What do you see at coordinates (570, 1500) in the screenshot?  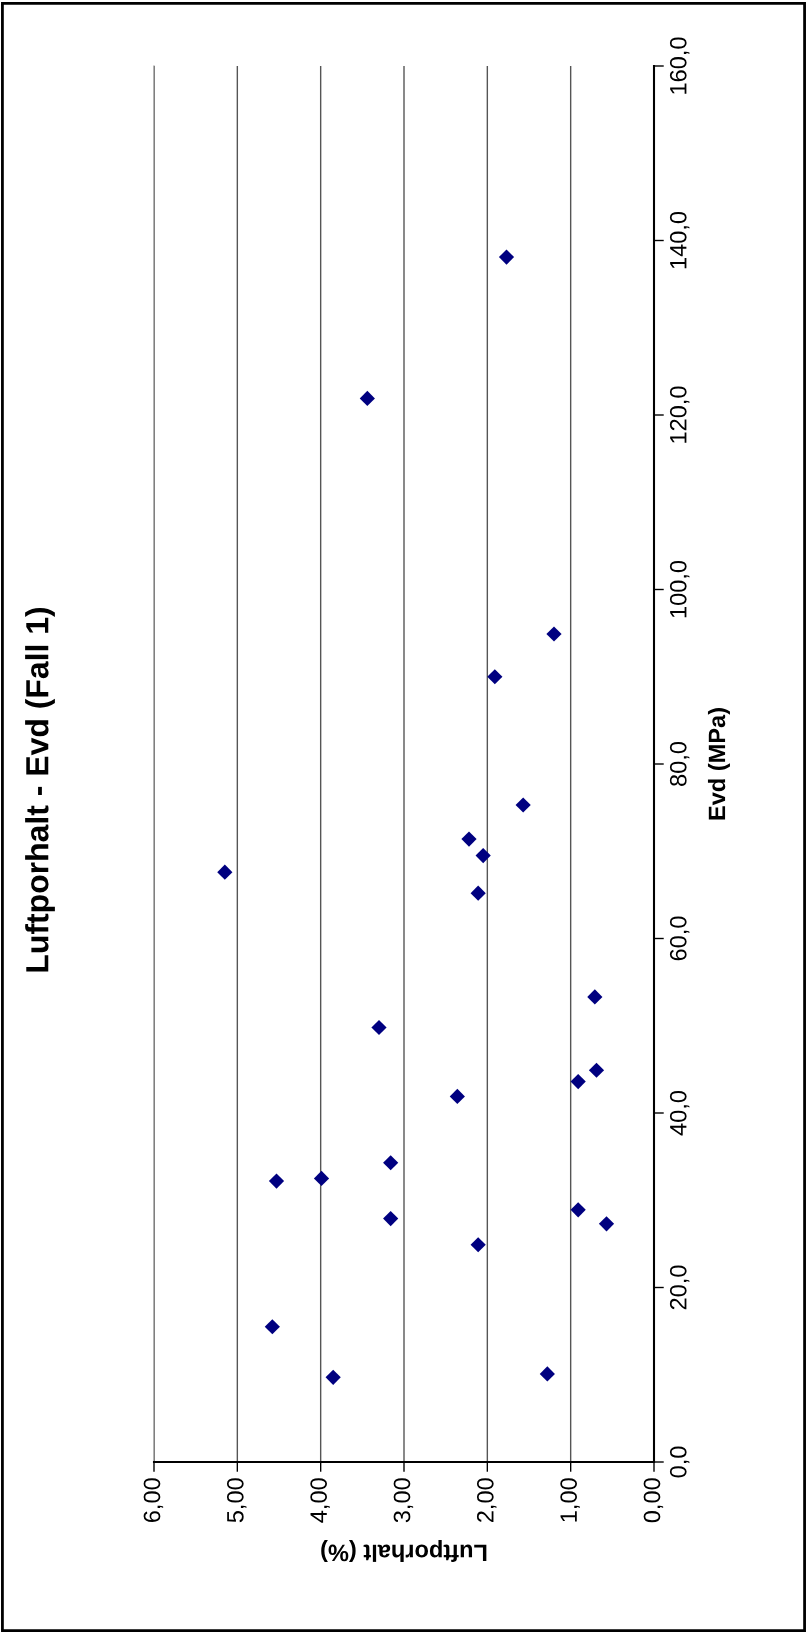 I see `x-tick-label: 1,00` at bounding box center [570, 1500].